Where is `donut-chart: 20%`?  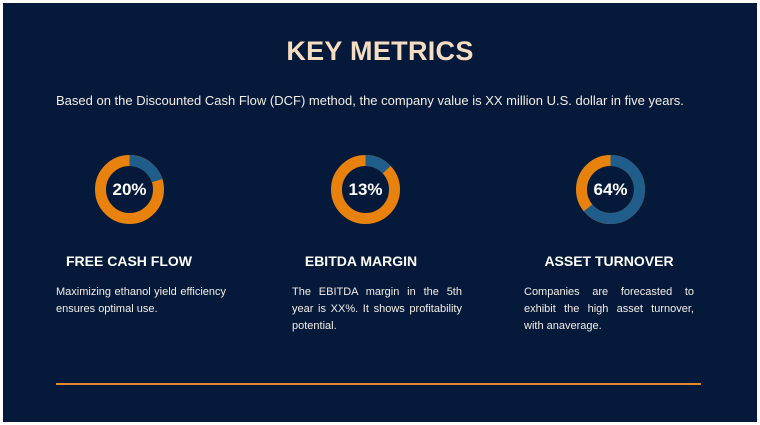 donut-chart: 20% is located at coordinates (129, 189).